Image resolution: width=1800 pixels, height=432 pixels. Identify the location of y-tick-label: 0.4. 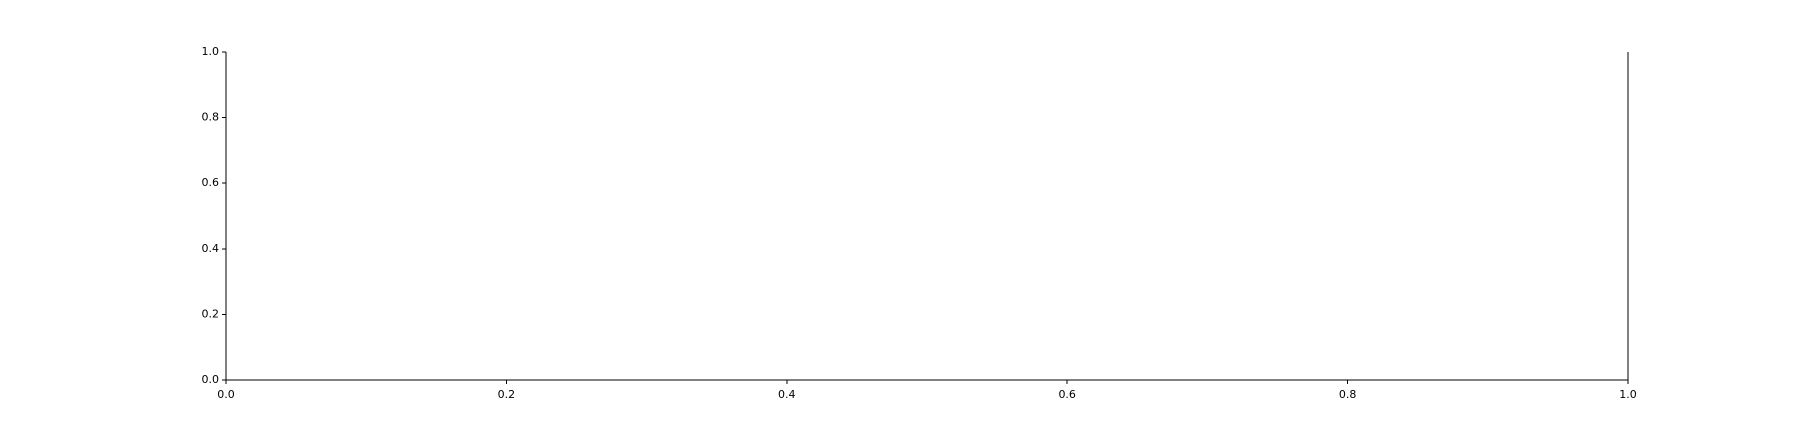
(211, 248).